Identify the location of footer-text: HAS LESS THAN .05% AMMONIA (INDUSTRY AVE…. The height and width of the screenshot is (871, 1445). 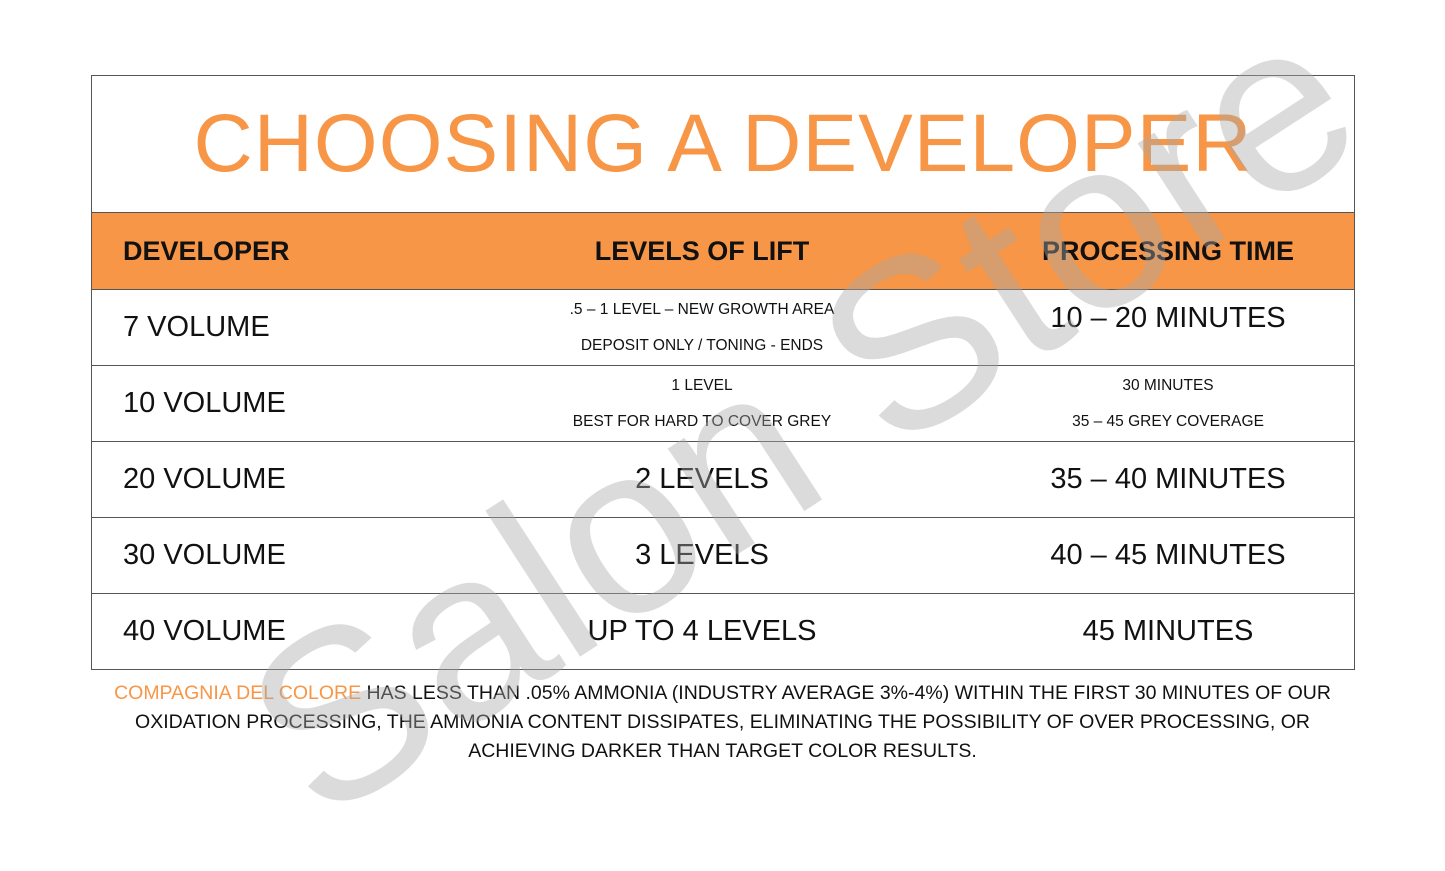
(733, 722).